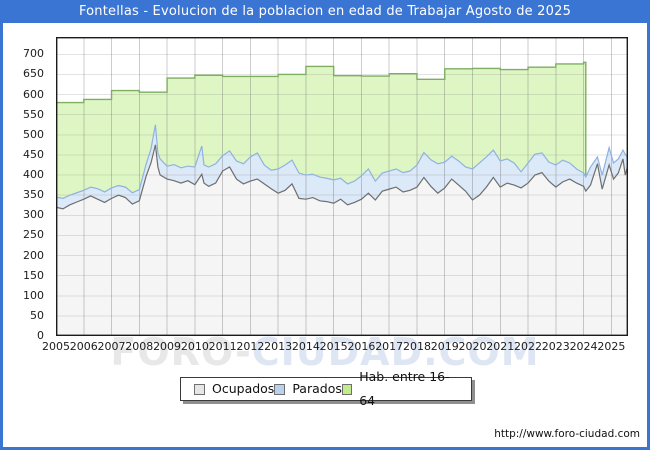  What do you see at coordinates (567, 434) in the screenshot?
I see `footer-url: http://www.foro-ciudad.com` at bounding box center [567, 434].